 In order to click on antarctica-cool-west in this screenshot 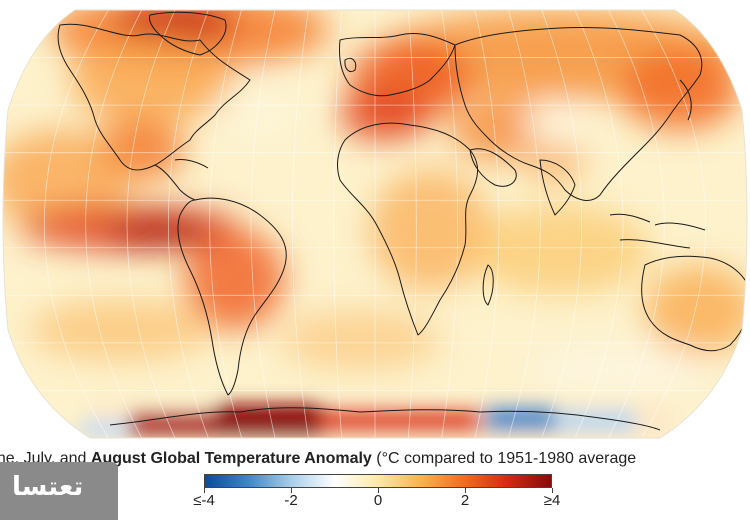, I will do `click(105, 429)`.